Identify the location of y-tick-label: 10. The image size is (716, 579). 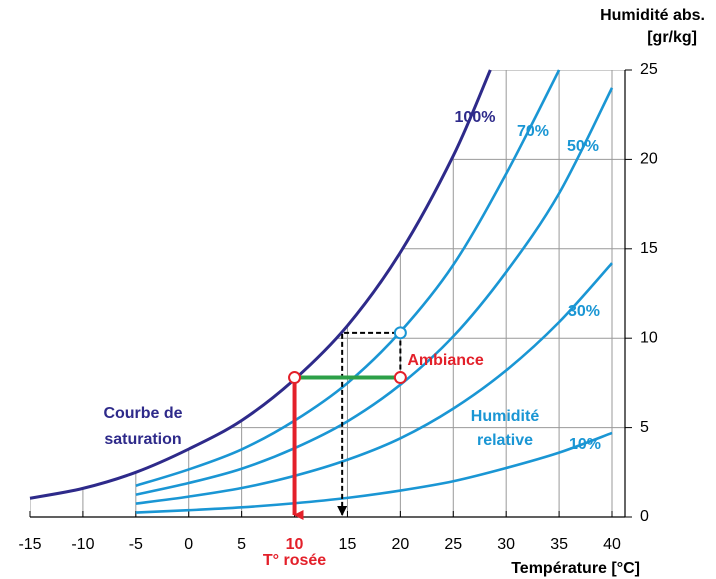
(649, 337).